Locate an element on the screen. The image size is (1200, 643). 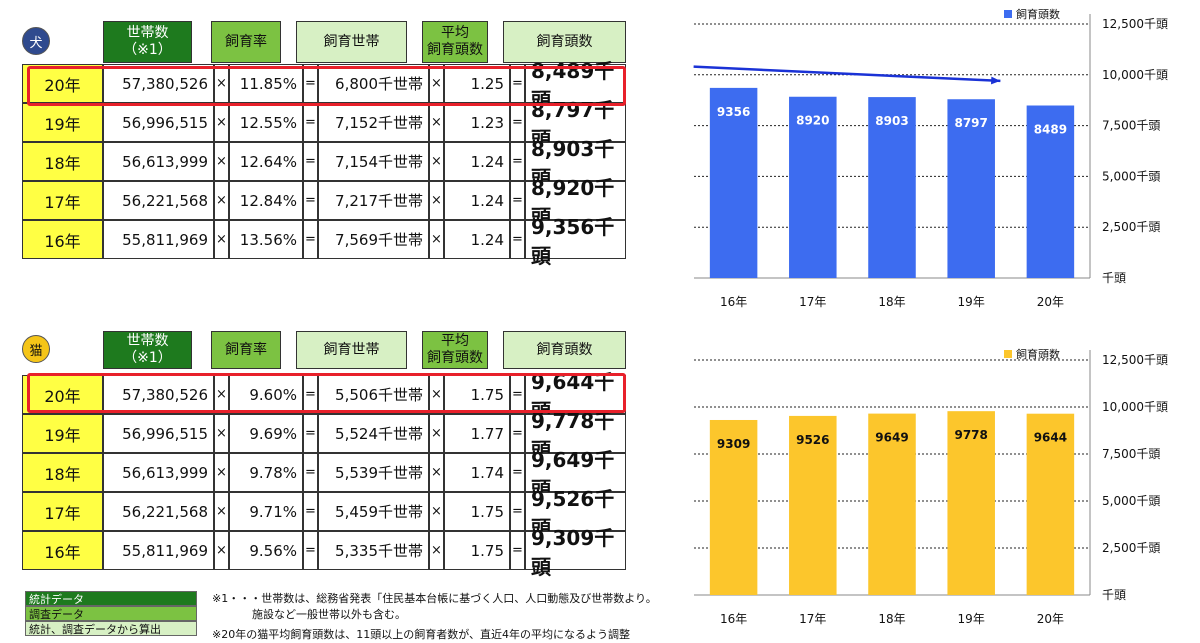
year-cell: 16年 is located at coordinates (62, 239).